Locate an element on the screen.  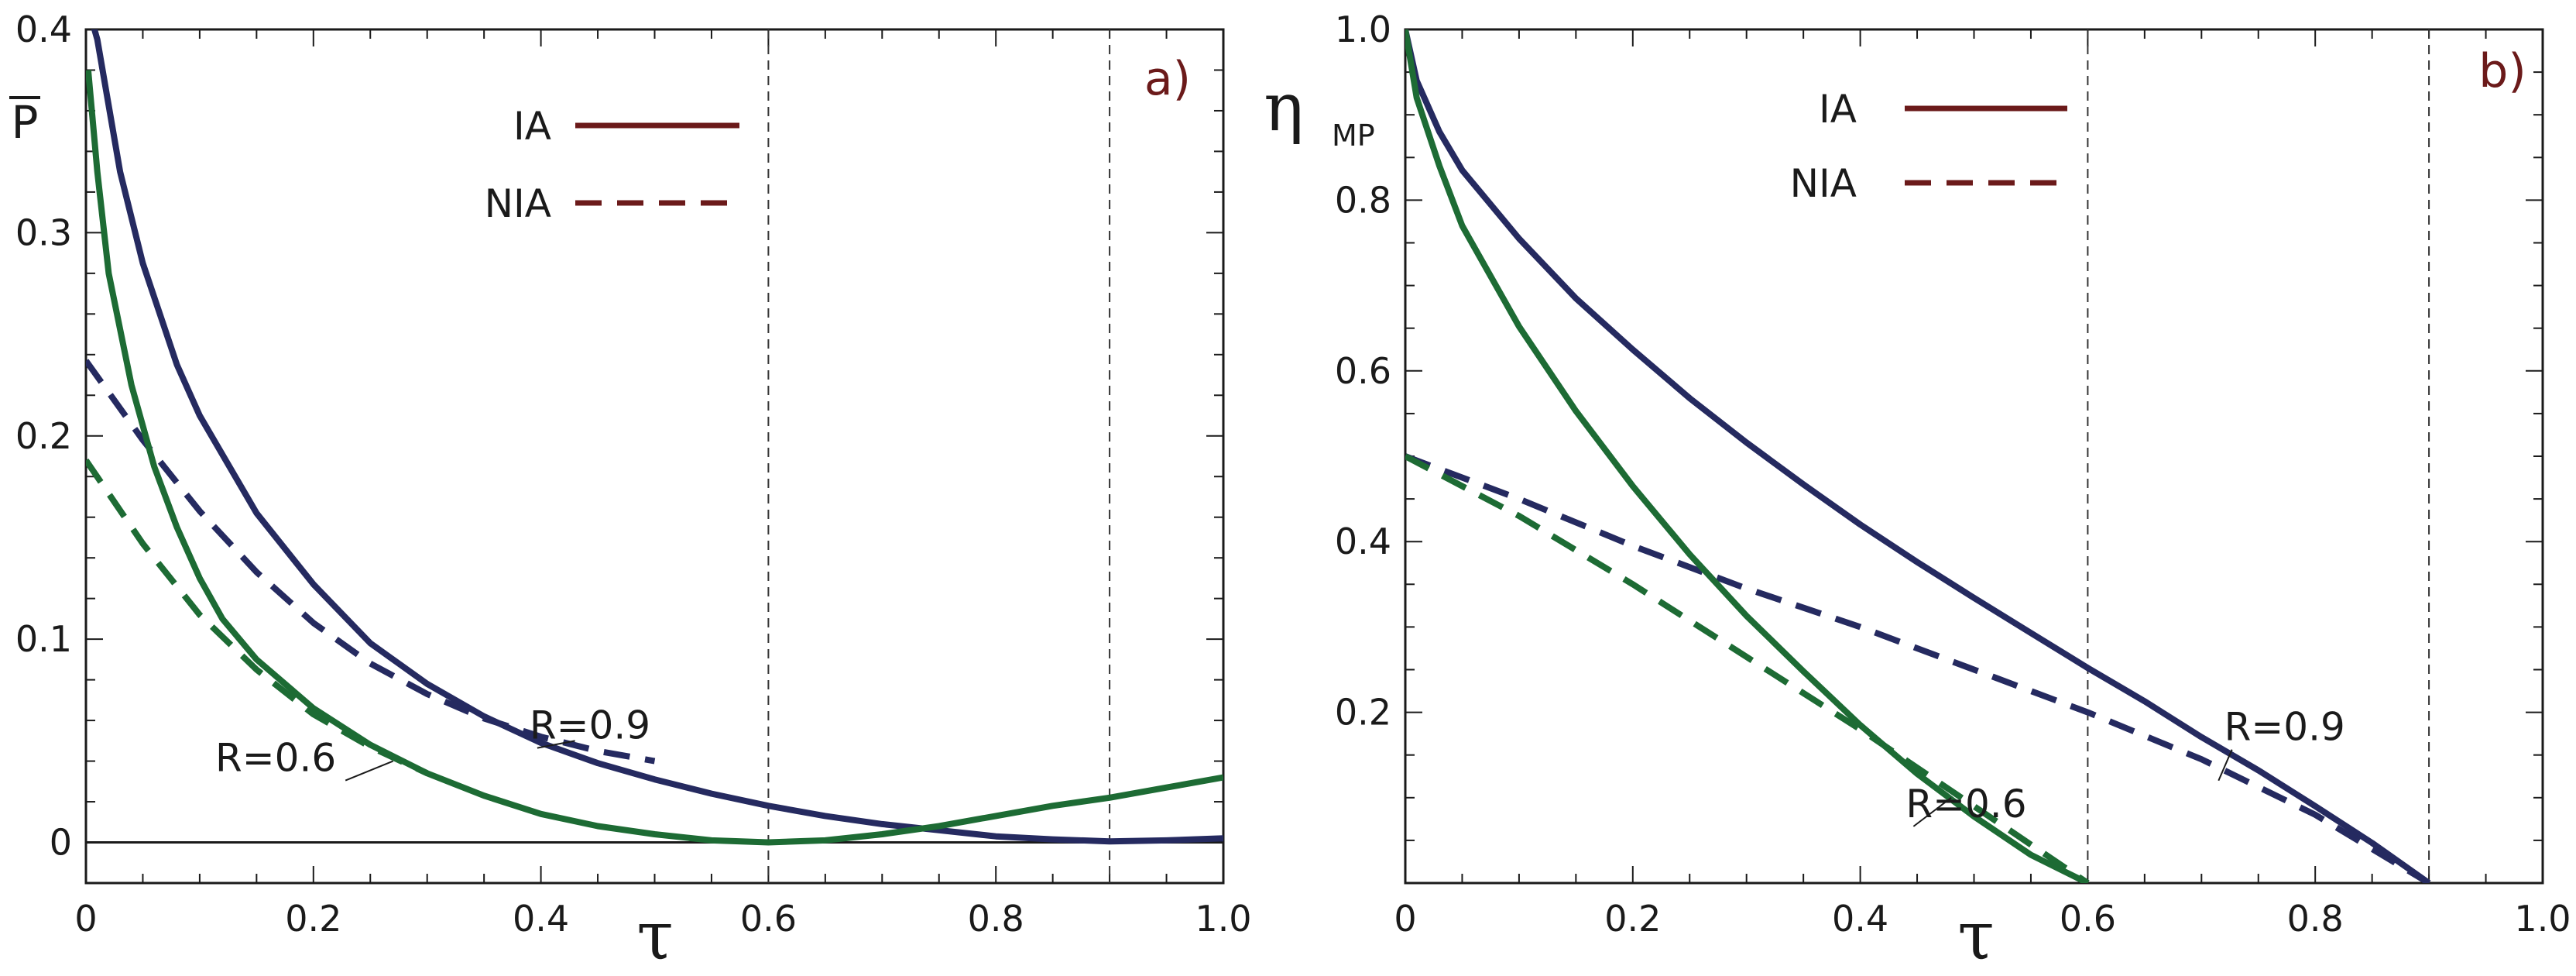
y-tick-label: 0.3 is located at coordinates (43, 232).